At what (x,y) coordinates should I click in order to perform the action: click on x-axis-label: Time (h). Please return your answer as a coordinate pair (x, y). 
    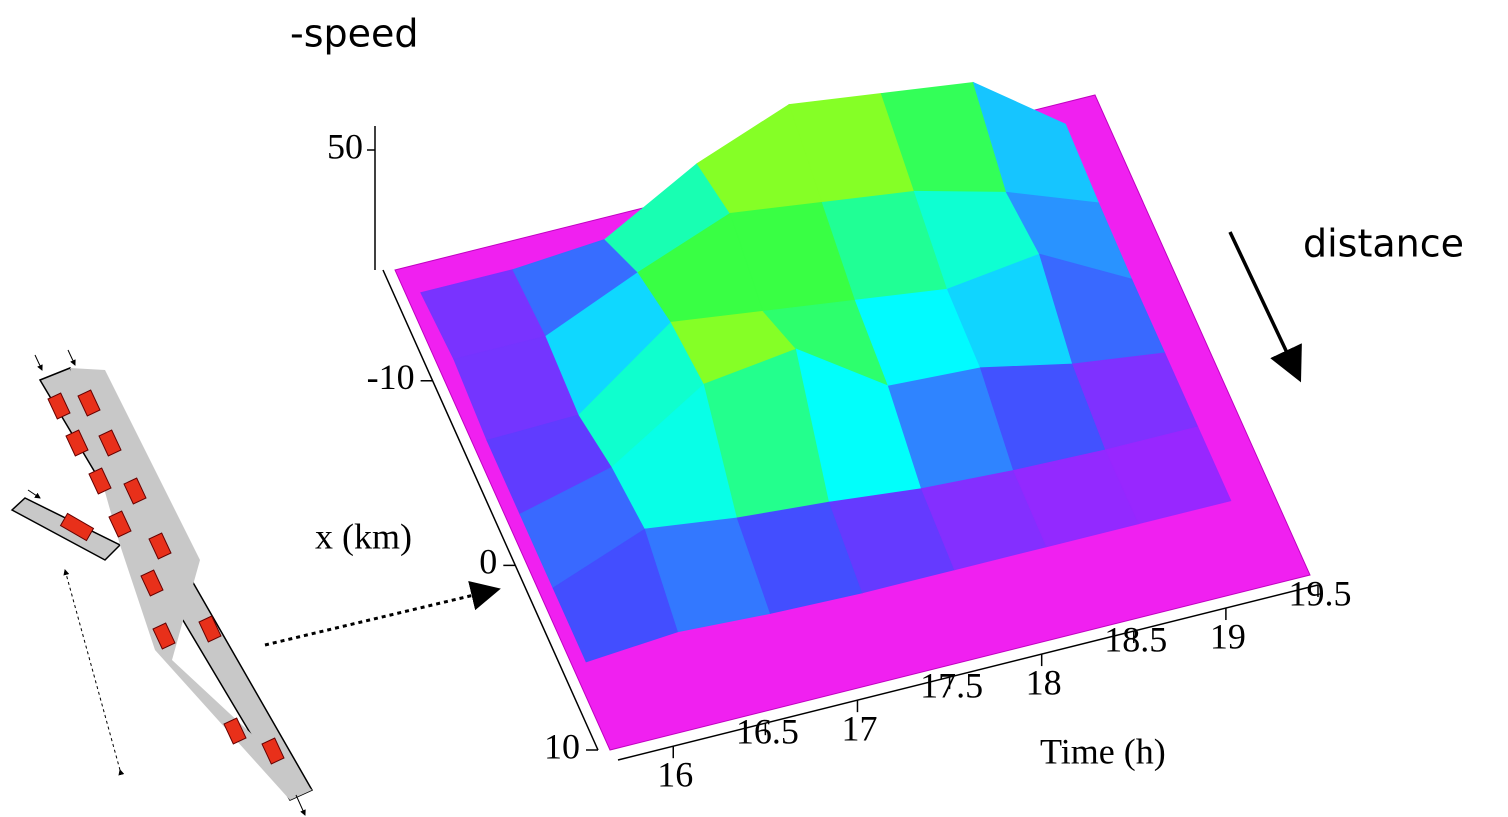
    Looking at the image, I should click on (1103, 751).